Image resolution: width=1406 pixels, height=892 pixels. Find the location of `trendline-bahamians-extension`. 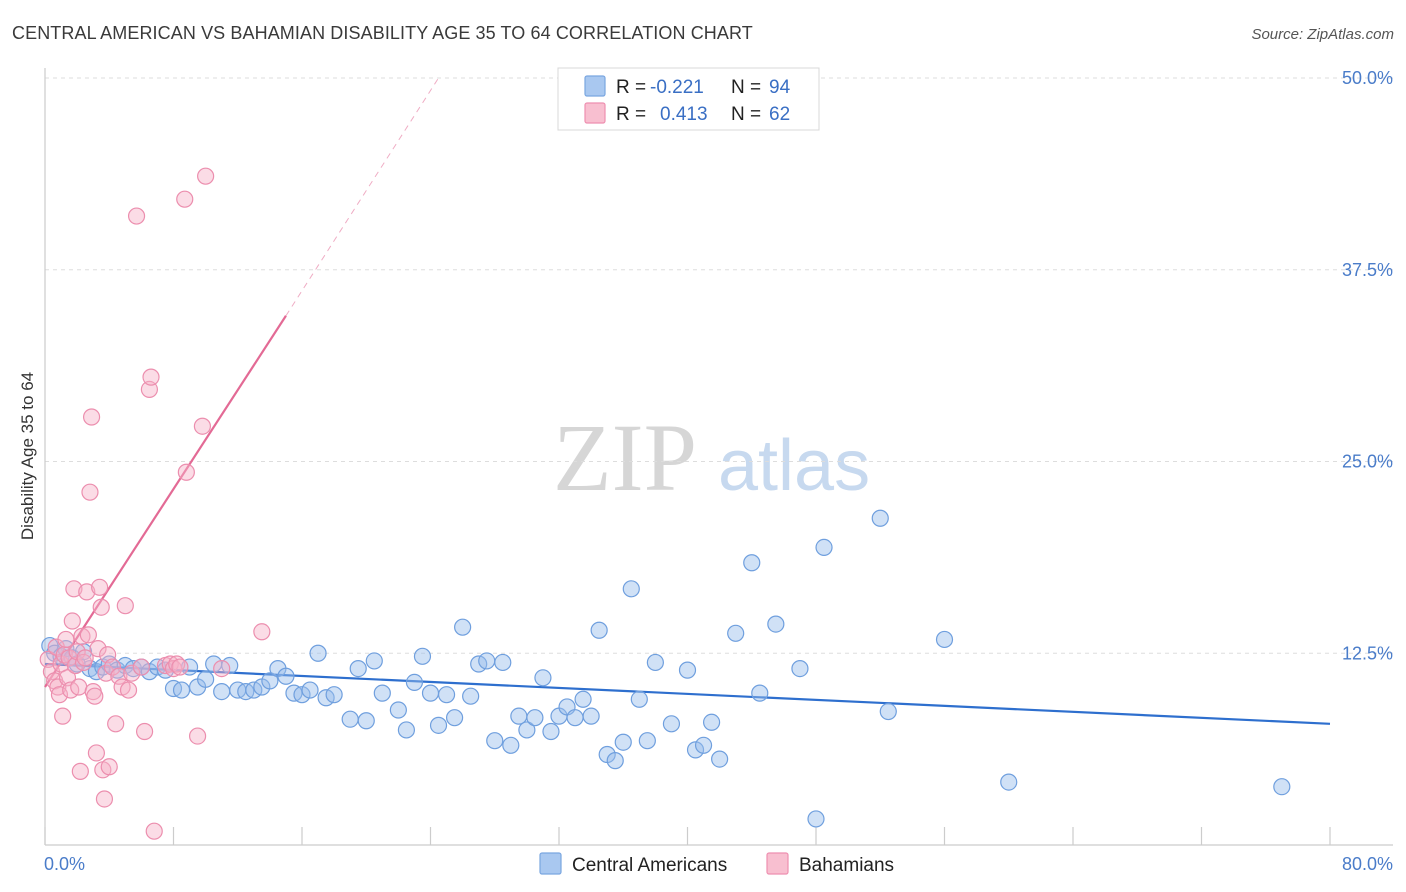

trendline-bahamians-extension is located at coordinates (362, 197).